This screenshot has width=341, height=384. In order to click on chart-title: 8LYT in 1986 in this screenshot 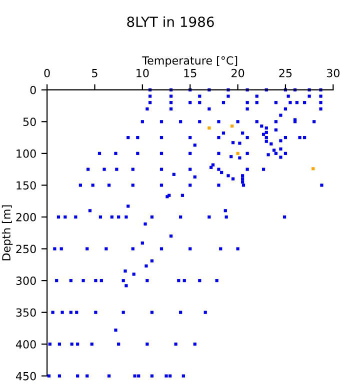, I will do `click(170, 22)`.